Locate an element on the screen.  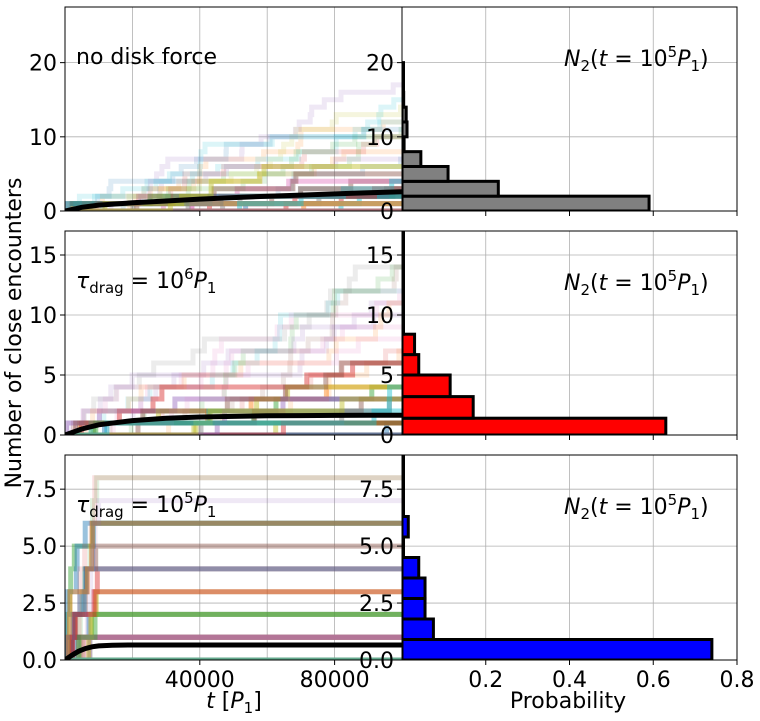
bottom-right-annotation: N2(t = 105P1) is located at coordinates (636, 507).